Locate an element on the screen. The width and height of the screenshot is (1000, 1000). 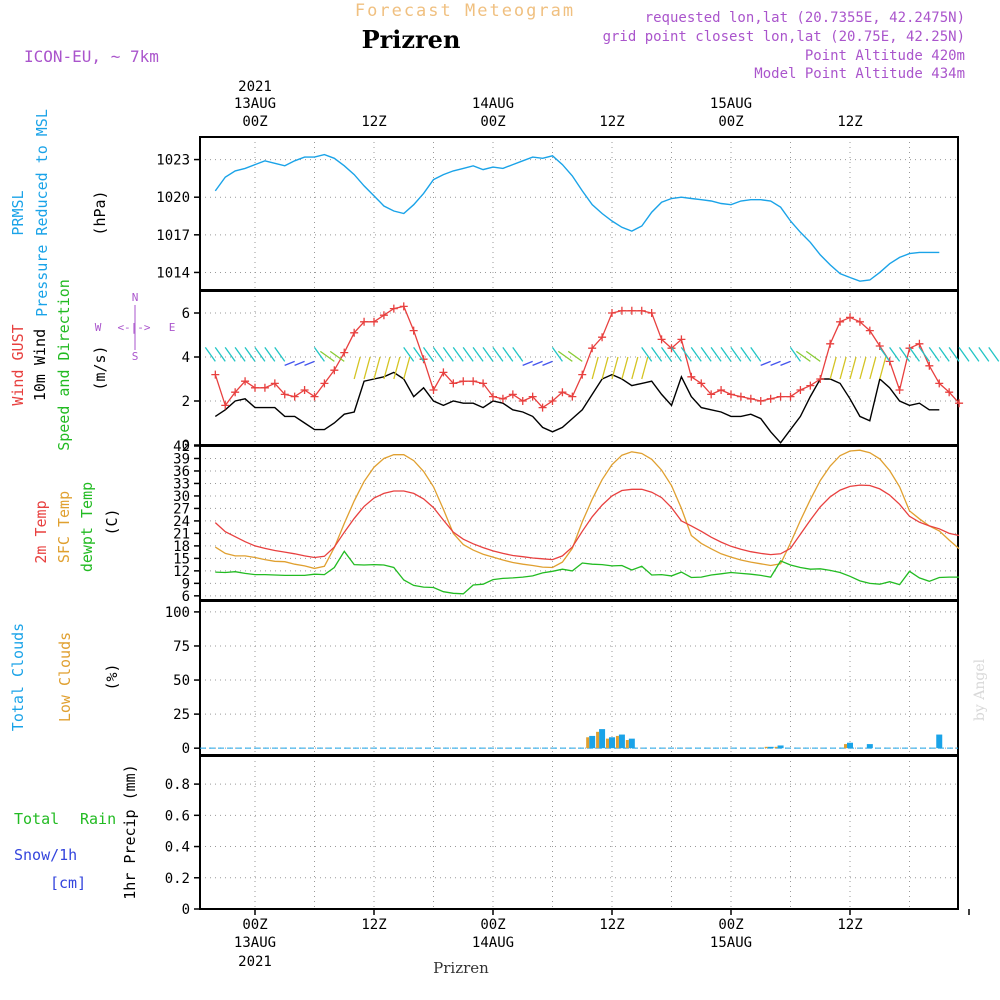
compass-north: N is located at coordinates (135, 297).